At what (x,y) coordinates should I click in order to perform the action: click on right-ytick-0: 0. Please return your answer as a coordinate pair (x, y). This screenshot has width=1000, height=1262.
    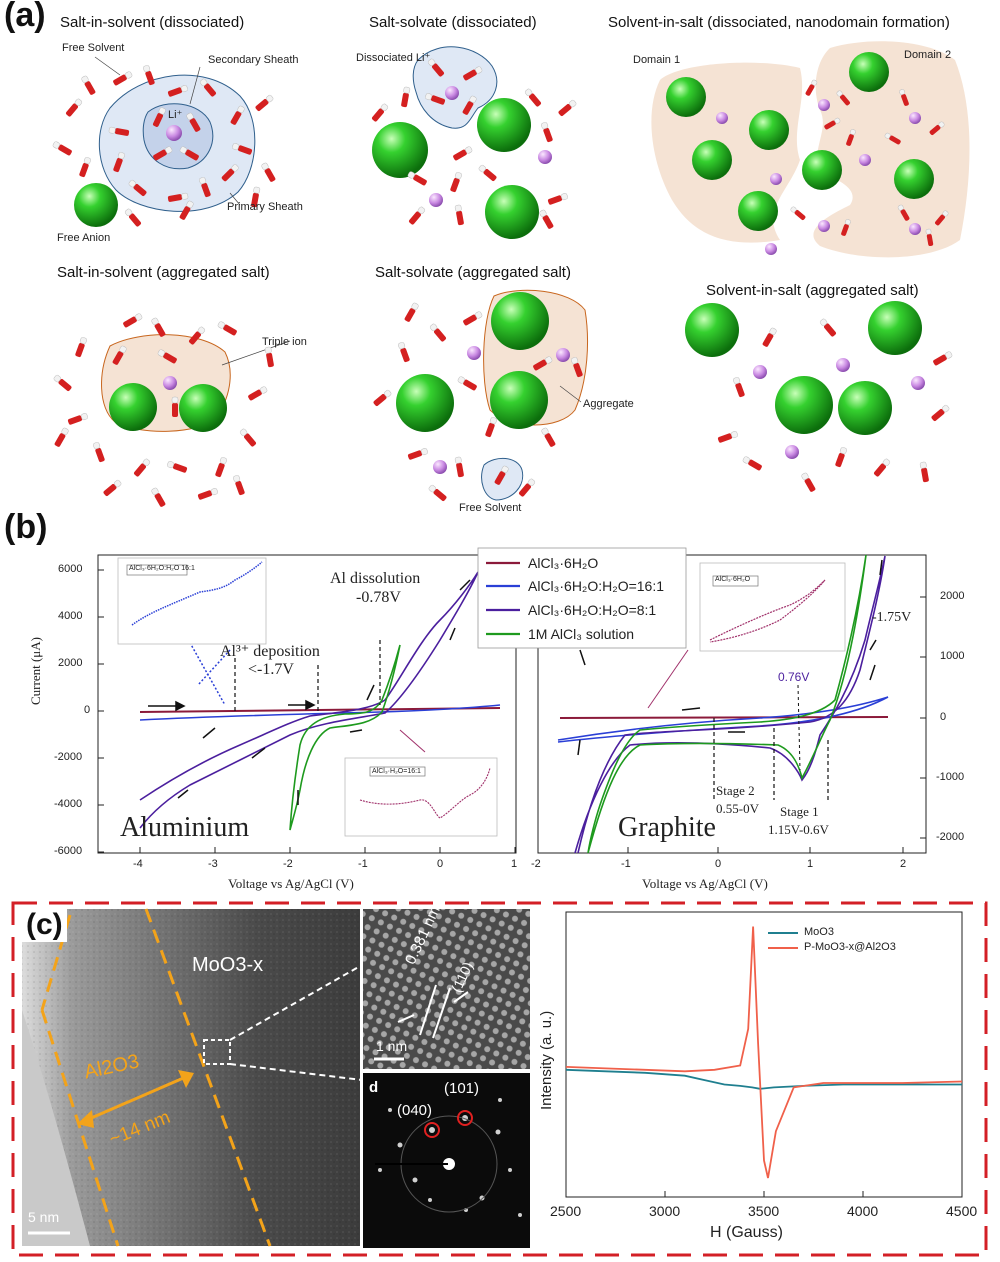
    Looking at the image, I should click on (943, 717).